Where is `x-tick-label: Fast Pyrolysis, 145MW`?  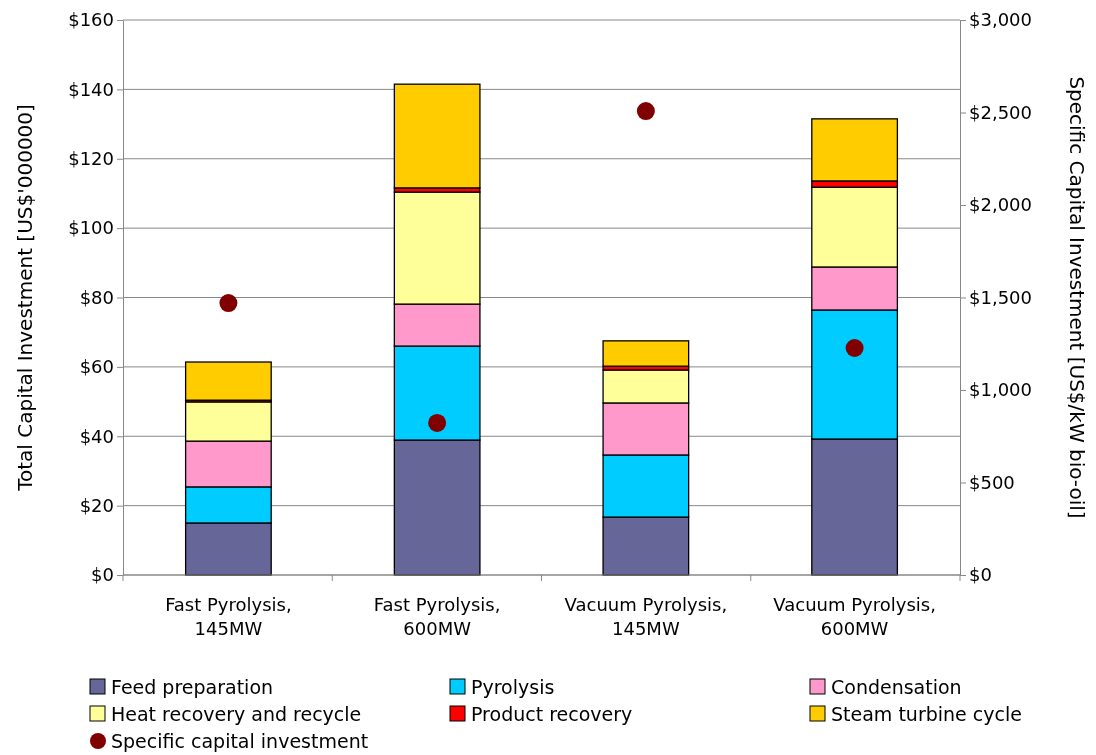 x-tick-label: Fast Pyrolysis, 145MW is located at coordinates (228, 616).